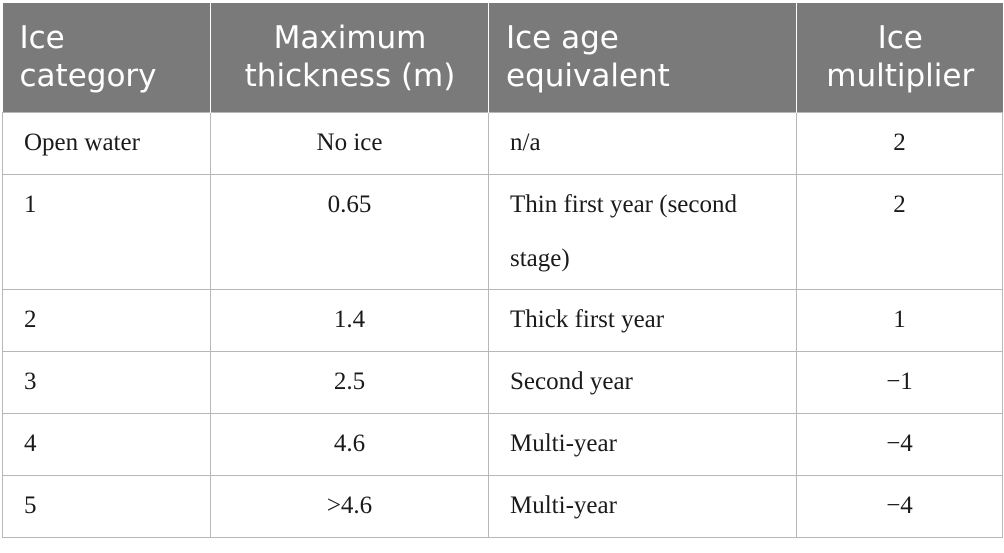 This screenshot has height=553, width=1004. What do you see at coordinates (349, 320) in the screenshot?
I see `cell-max-thickness: 1.4` at bounding box center [349, 320].